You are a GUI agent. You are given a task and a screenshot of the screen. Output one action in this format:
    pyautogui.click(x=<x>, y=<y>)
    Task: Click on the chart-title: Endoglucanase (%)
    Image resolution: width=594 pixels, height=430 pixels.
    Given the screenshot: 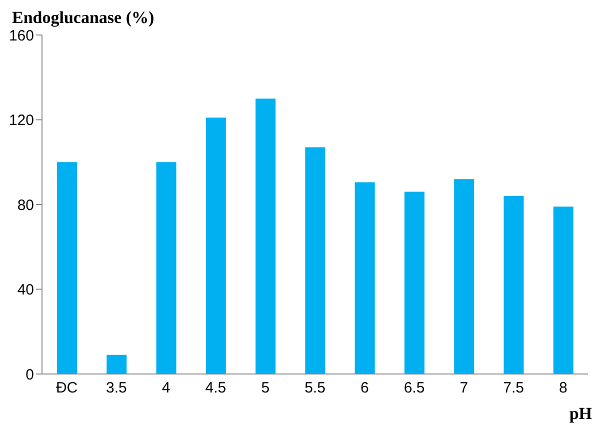 What is the action you would take?
    pyautogui.click(x=83, y=18)
    